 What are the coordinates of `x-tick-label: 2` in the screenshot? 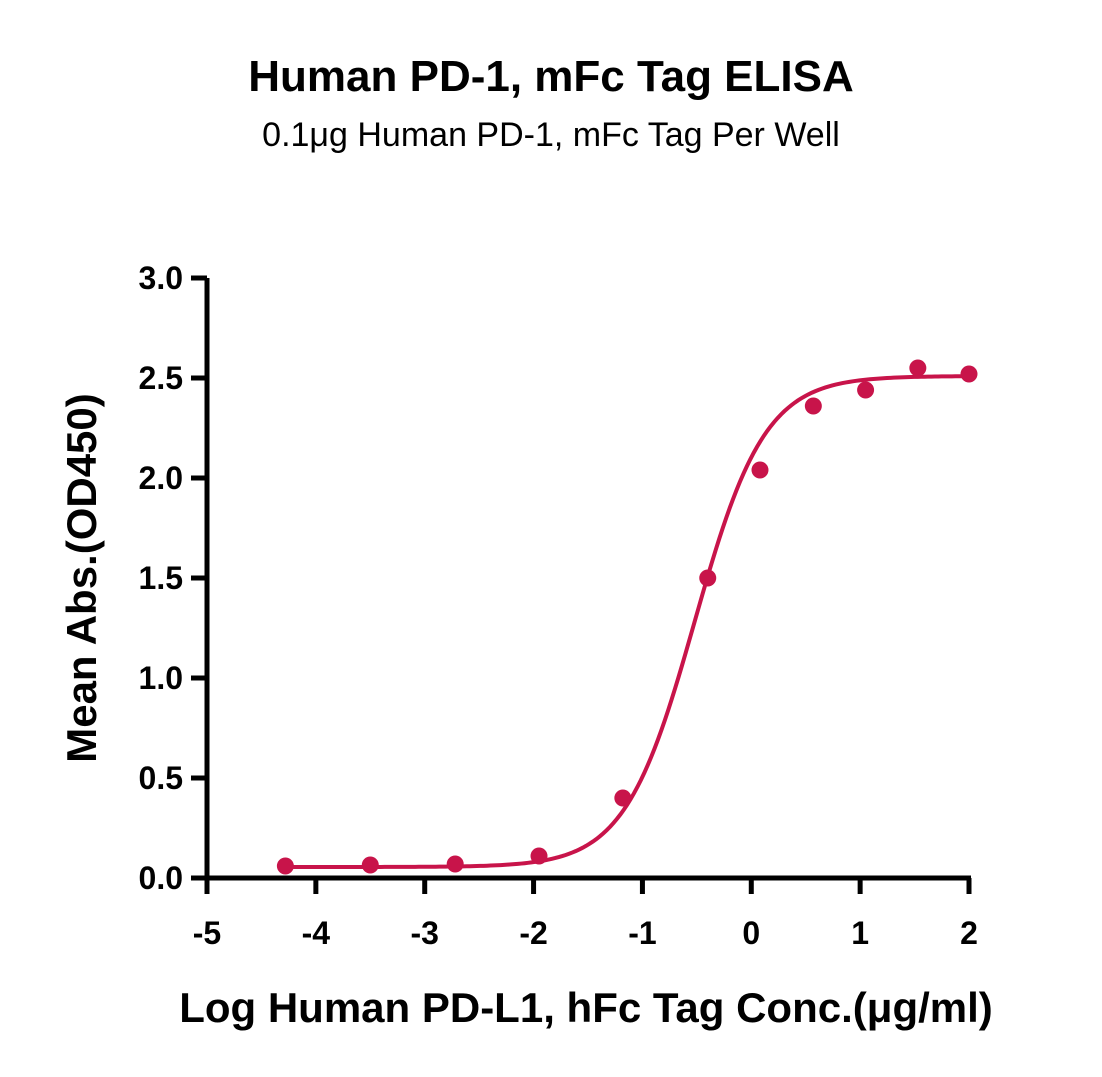 It's located at (969, 933).